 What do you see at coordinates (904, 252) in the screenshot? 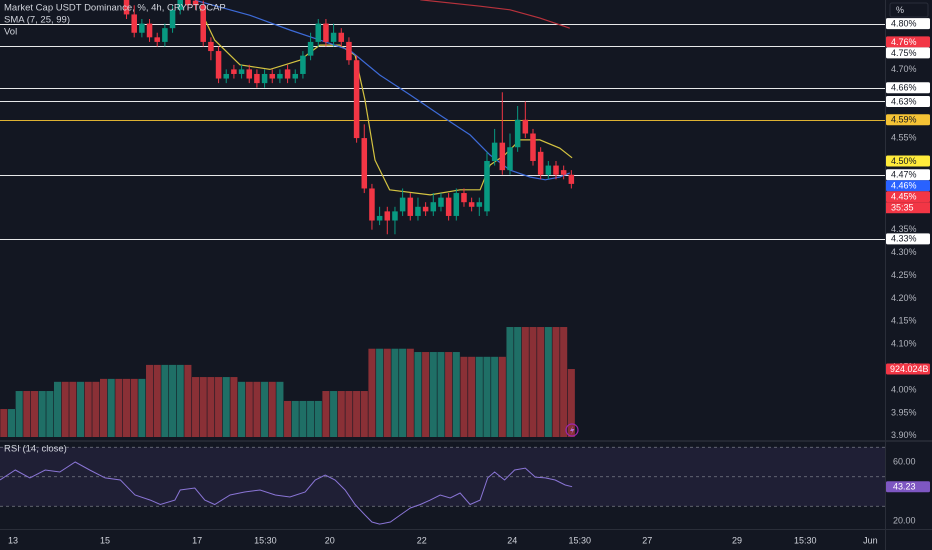
I see `price-tick-label: 4.30%` at bounding box center [904, 252].